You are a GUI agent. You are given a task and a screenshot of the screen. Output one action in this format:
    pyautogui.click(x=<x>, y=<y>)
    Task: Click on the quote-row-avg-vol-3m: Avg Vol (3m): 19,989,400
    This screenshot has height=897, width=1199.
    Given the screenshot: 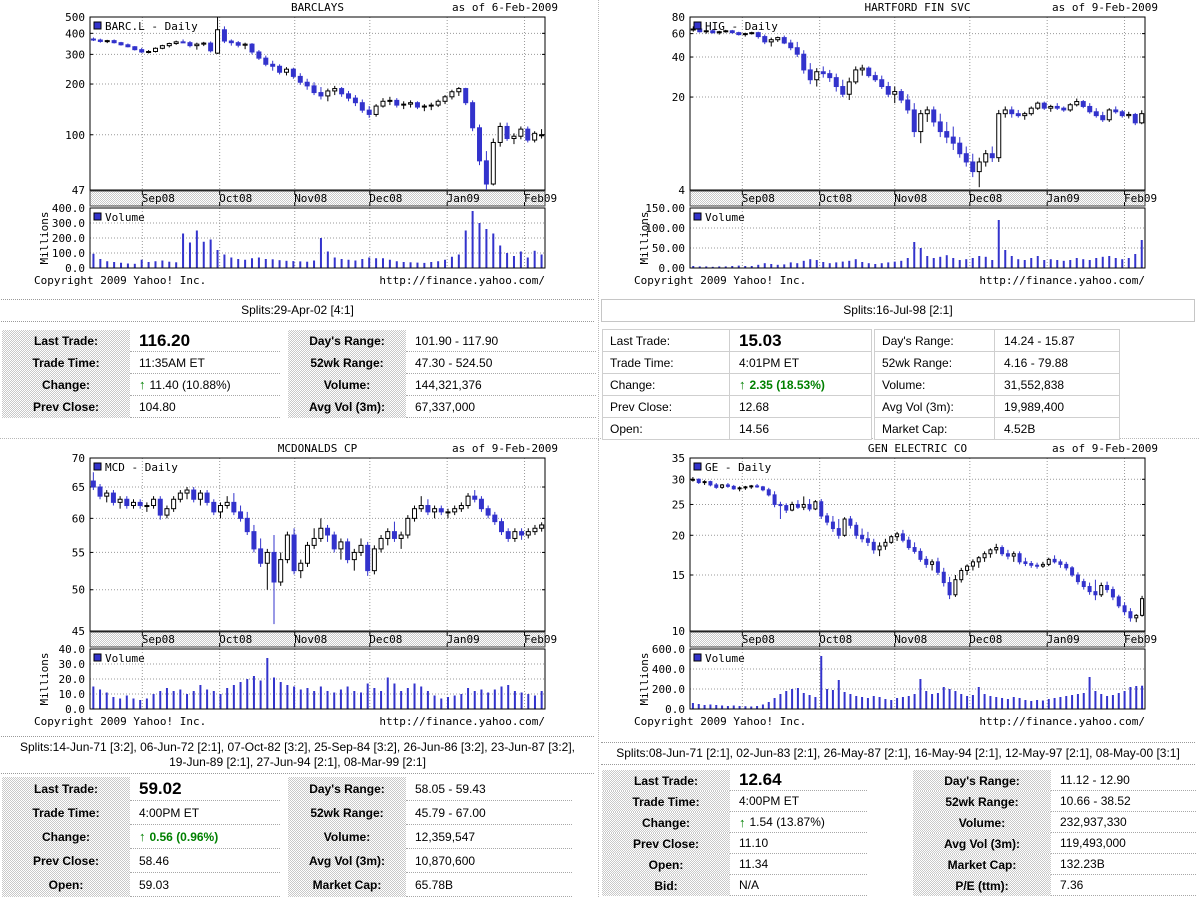 What is the action you would take?
    pyautogui.click(x=997, y=406)
    